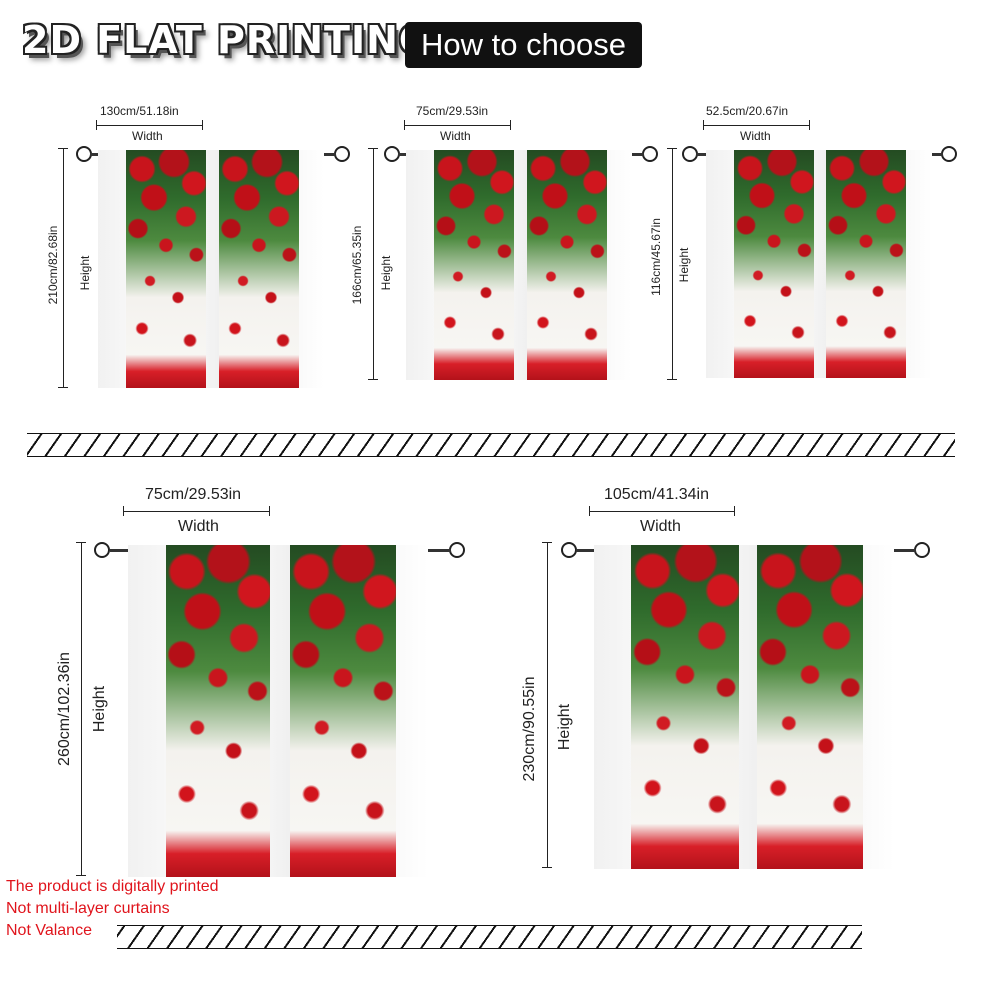 The image size is (1000, 1000). Describe the element at coordinates (49, 930) in the screenshot. I see `note-not-valance: Not Valance` at that location.